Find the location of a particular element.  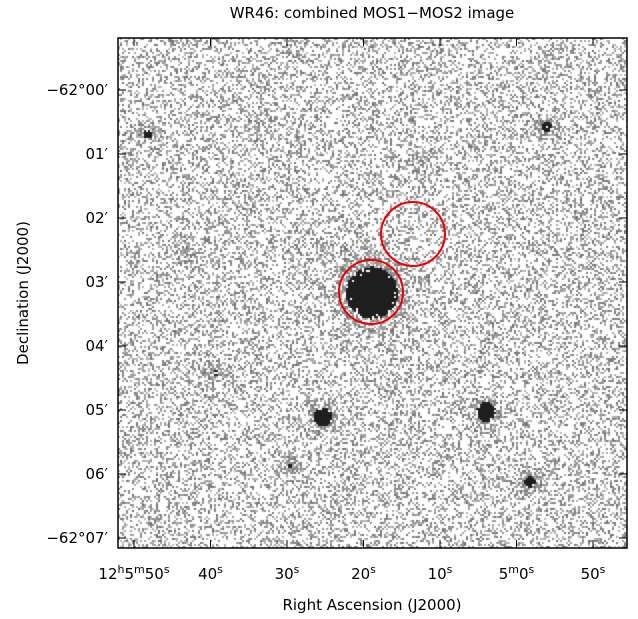

x-tick-label: 5m0s is located at coordinates (517, 573).